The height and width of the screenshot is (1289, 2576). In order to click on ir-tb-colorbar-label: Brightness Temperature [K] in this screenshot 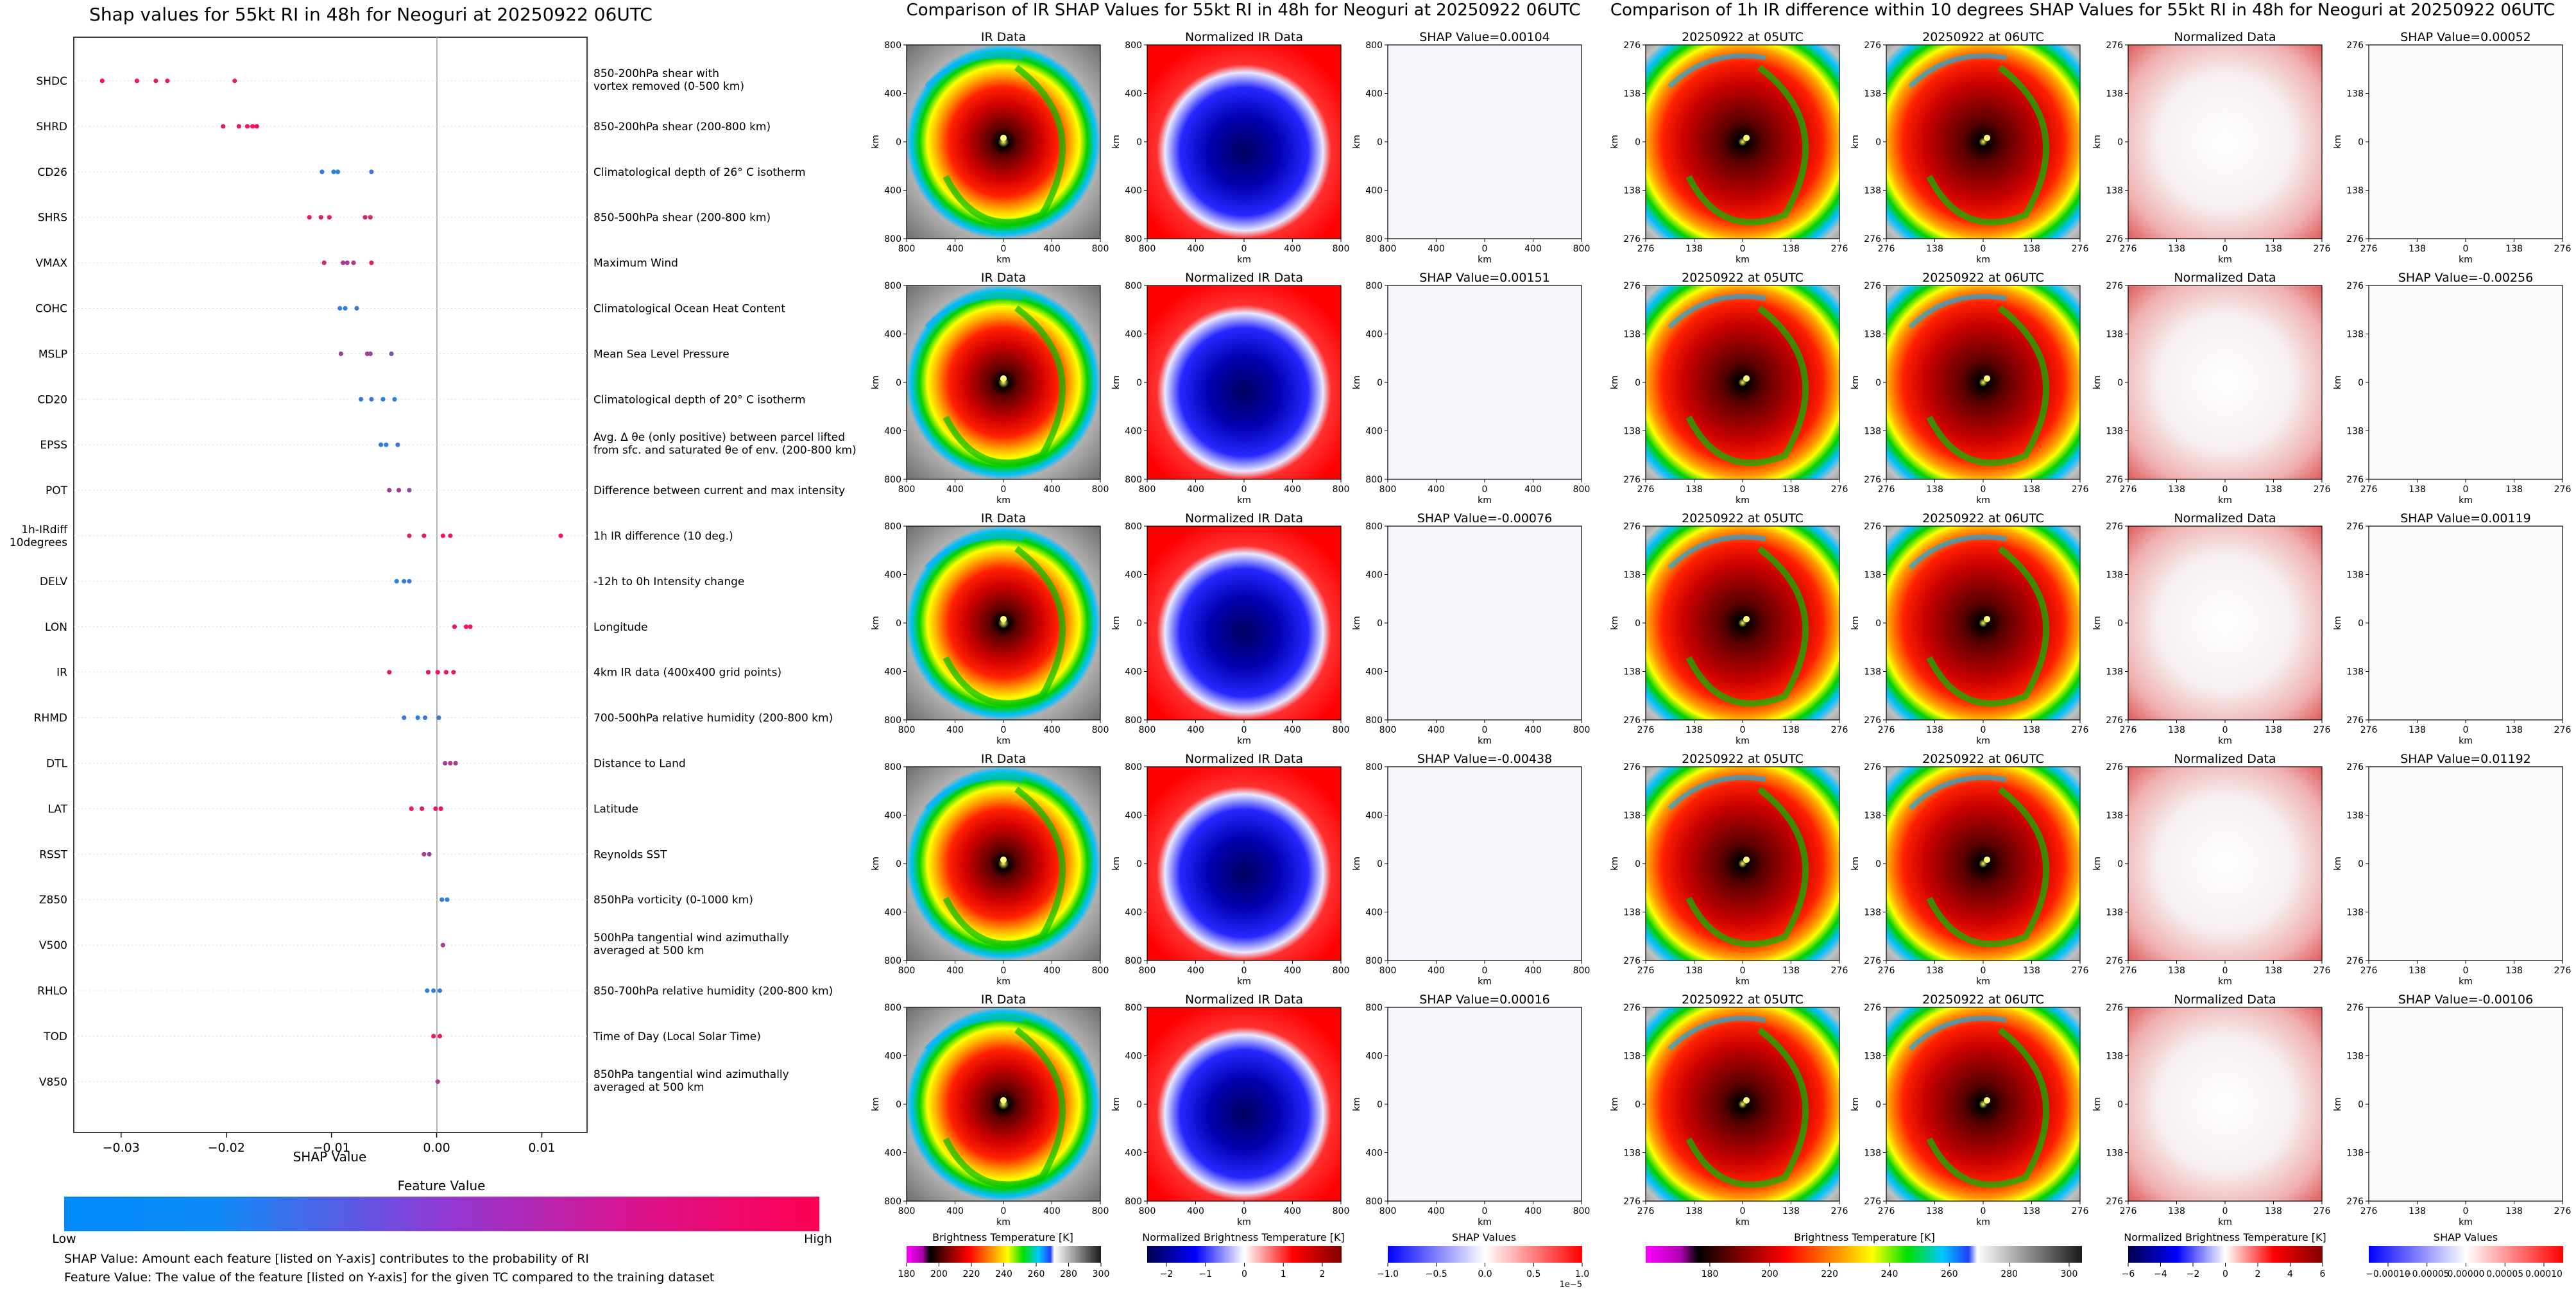, I will do `click(1003, 1237)`.